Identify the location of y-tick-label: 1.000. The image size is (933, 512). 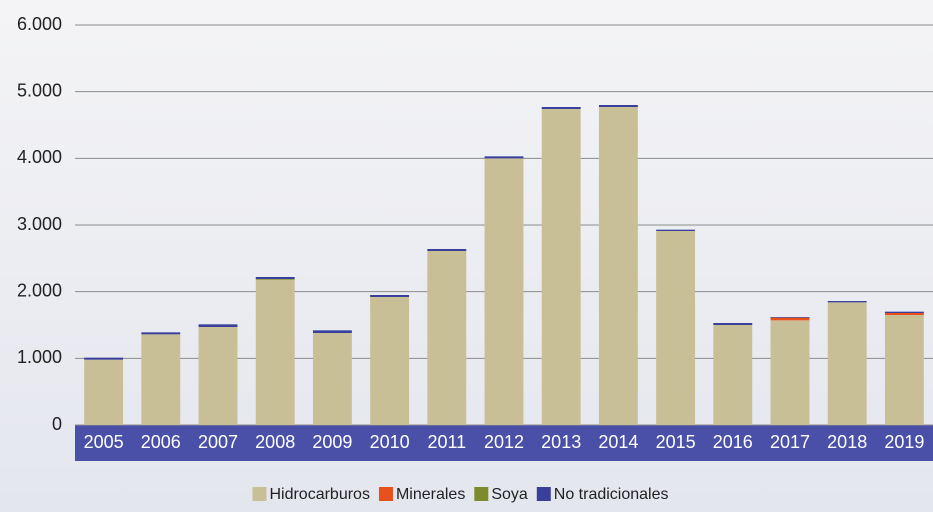
(39, 357).